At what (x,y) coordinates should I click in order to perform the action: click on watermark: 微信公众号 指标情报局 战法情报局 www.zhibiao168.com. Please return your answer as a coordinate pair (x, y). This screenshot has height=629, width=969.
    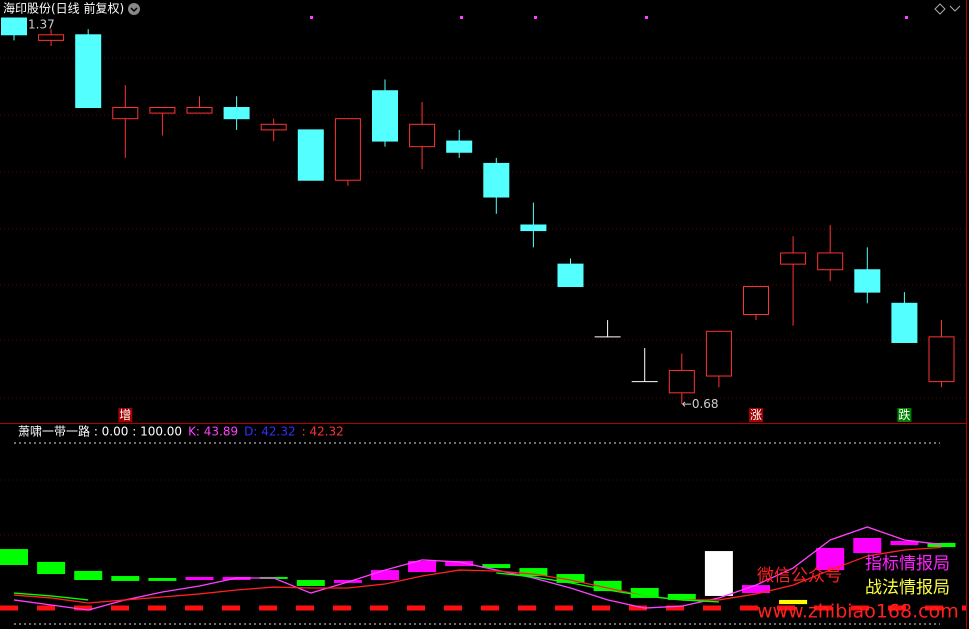
    Looking at the image, I should click on (858, 588).